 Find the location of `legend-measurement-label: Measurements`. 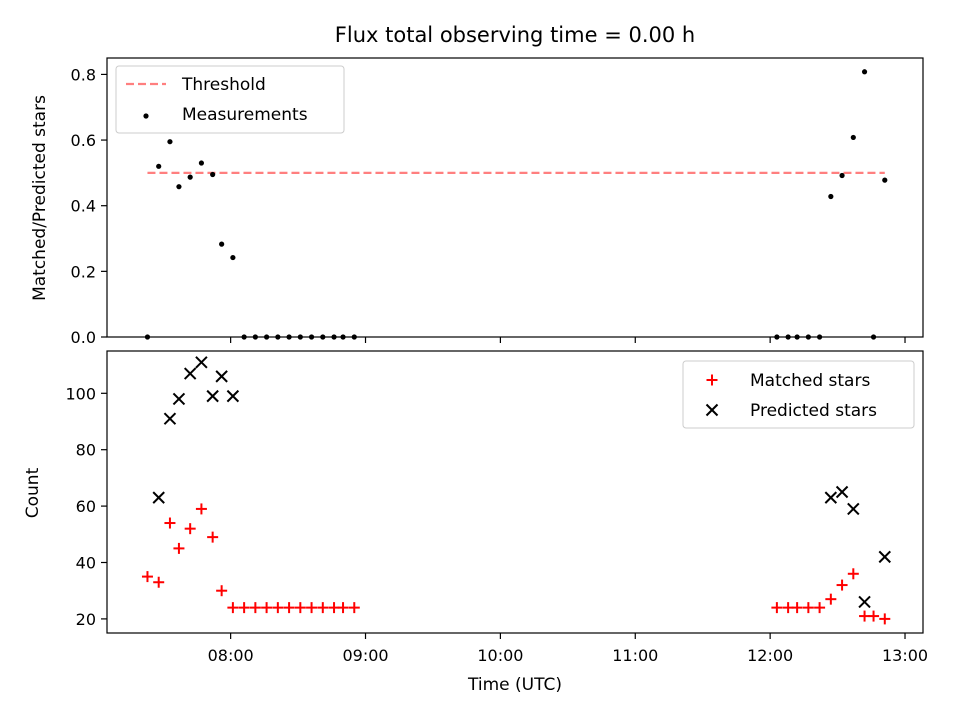

legend-measurement-label: Measurements is located at coordinates (245, 115).